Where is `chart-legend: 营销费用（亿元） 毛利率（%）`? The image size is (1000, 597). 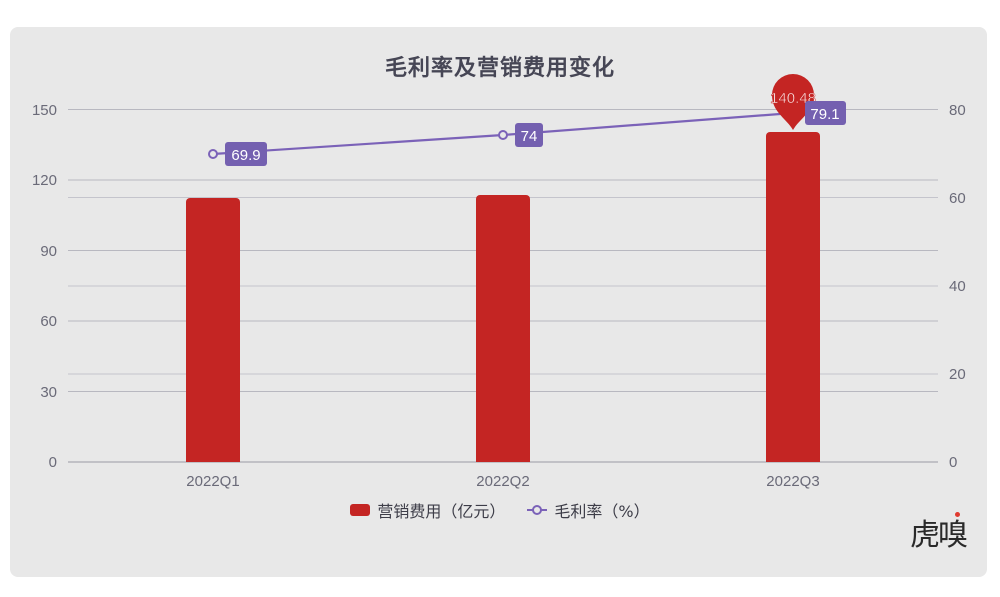 chart-legend: 营销费用（亿元） 毛利率（%） is located at coordinates (500, 510).